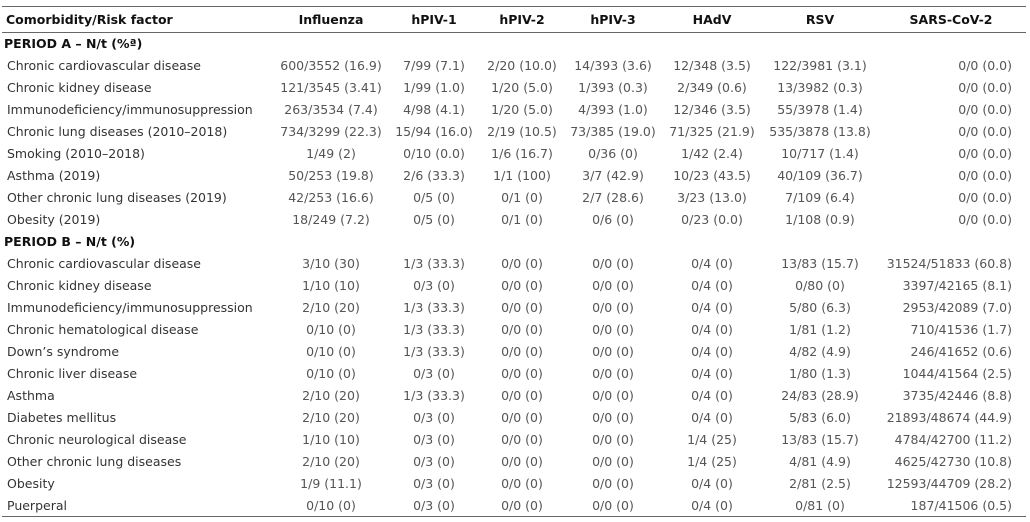 The width and height of the screenshot is (1030, 522). What do you see at coordinates (331, 87) in the screenshot?
I see `table-cell: 121/3545 (3.41)` at bounding box center [331, 87].